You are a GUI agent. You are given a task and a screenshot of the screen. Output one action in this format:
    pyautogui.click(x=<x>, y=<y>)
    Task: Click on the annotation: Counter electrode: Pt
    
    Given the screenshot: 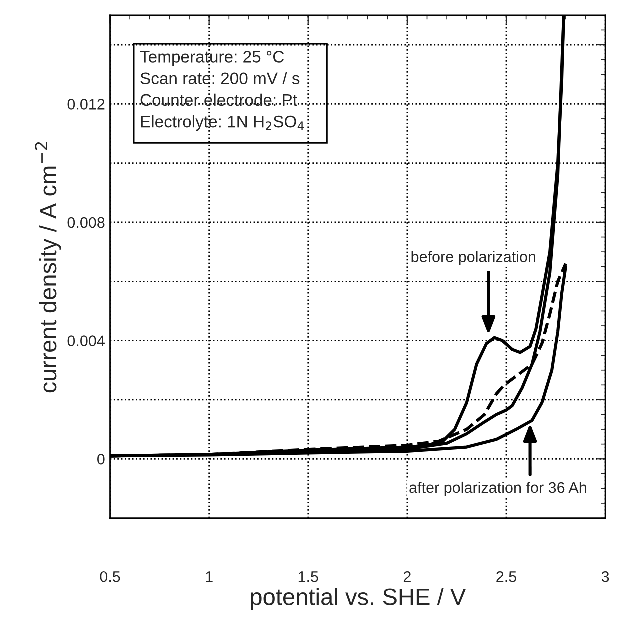 What is the action you would take?
    pyautogui.click(x=219, y=100)
    